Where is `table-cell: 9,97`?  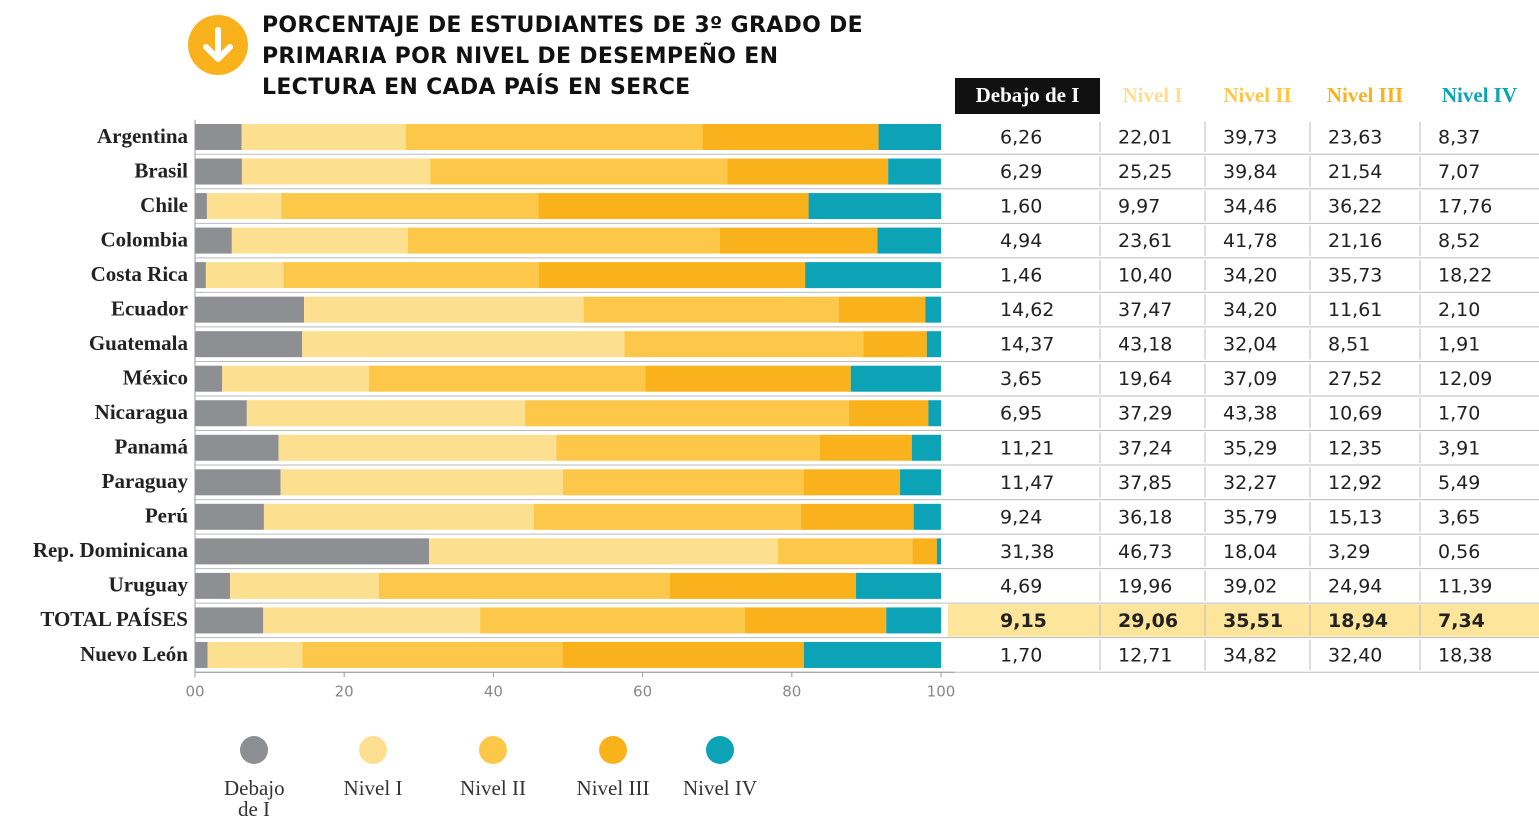 table-cell: 9,97 is located at coordinates (1139, 207).